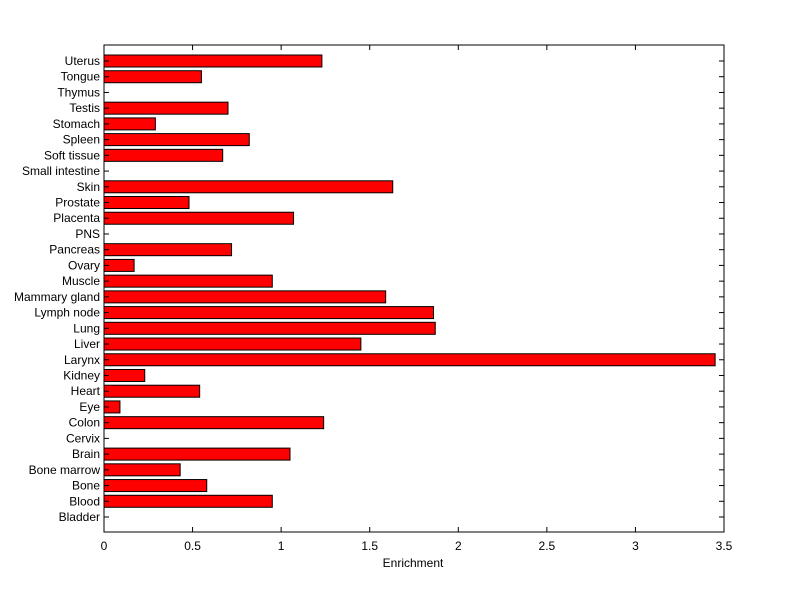 The width and height of the screenshot is (800, 599). What do you see at coordinates (87, 344) in the screenshot?
I see `y-tick-label: Liver` at bounding box center [87, 344].